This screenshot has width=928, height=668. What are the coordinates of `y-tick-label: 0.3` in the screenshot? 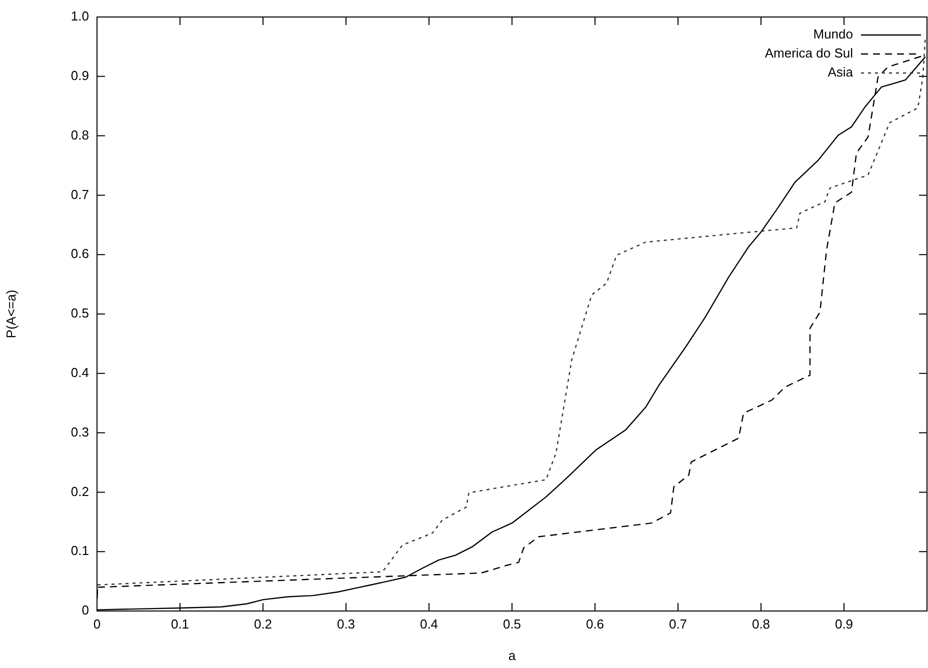 It's located at (79, 432).